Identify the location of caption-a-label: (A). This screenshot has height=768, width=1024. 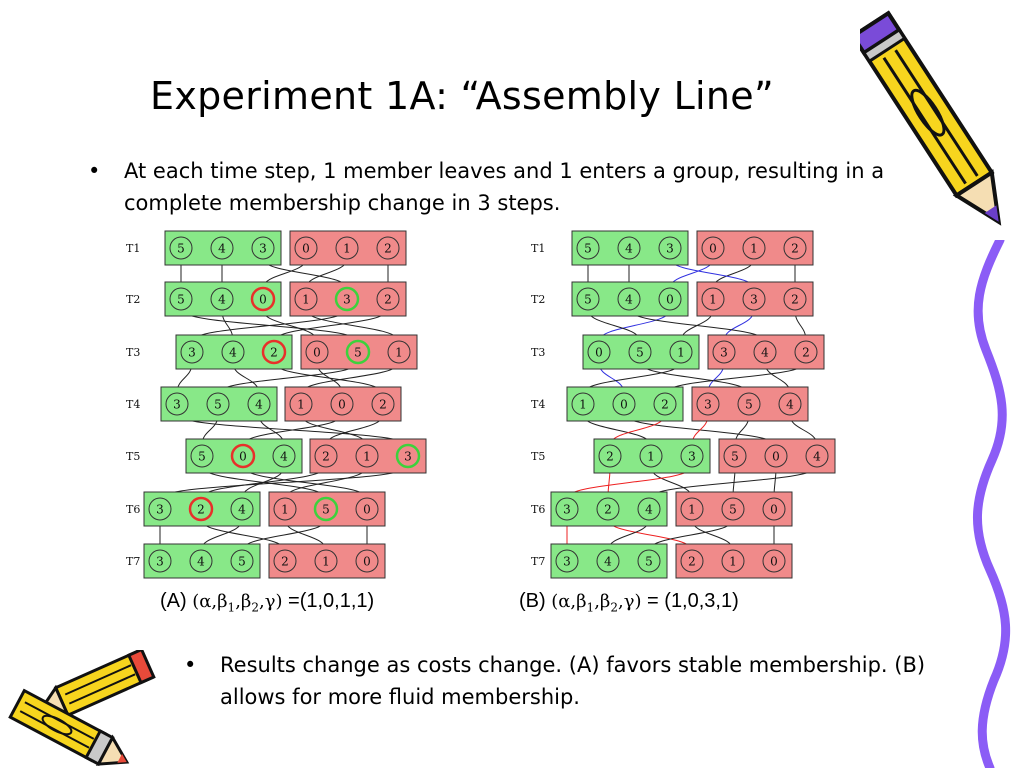
(173, 601).